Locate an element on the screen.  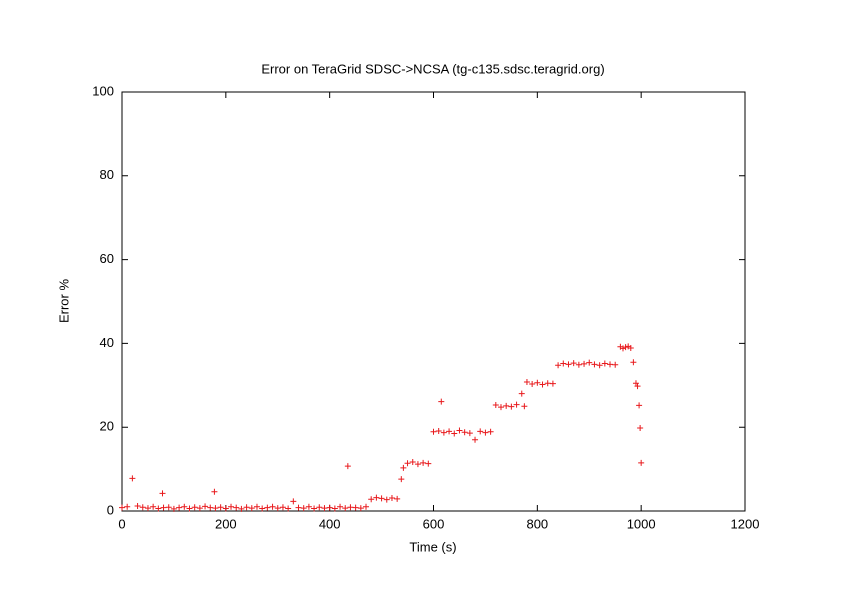
y-tick-label: 20 is located at coordinates (107, 426).